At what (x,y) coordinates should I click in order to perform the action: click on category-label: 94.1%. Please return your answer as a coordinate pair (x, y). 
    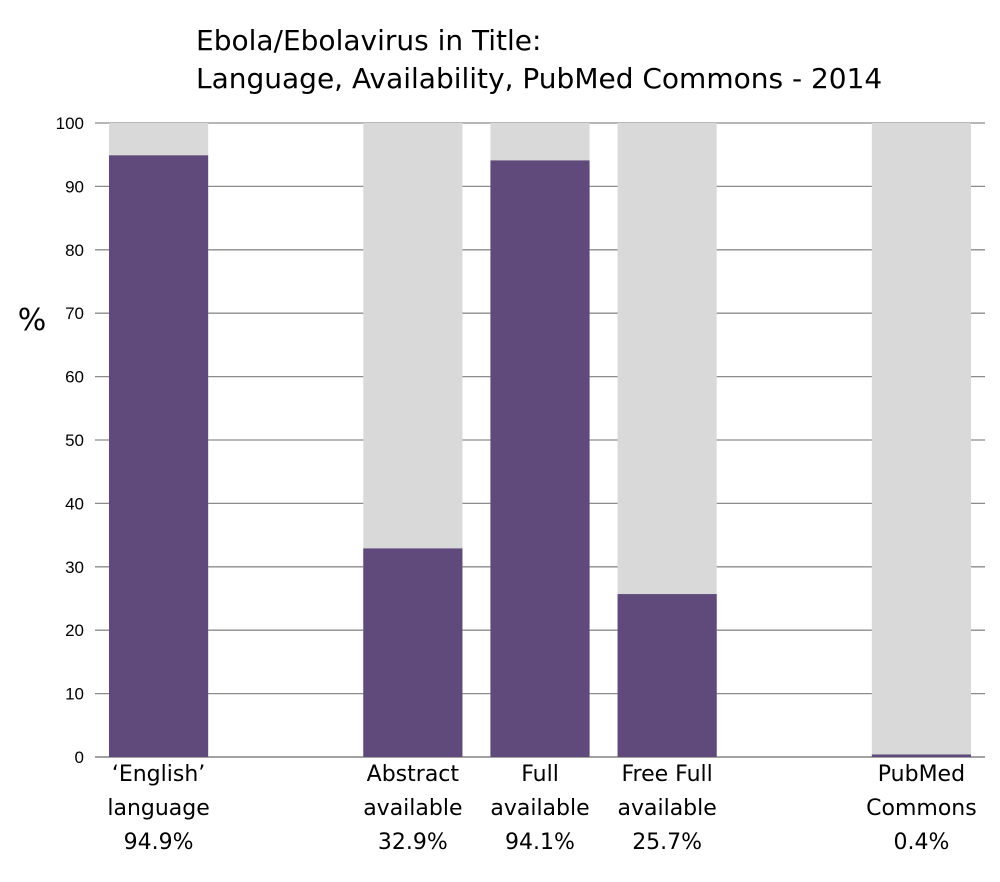
    Looking at the image, I should click on (540, 842).